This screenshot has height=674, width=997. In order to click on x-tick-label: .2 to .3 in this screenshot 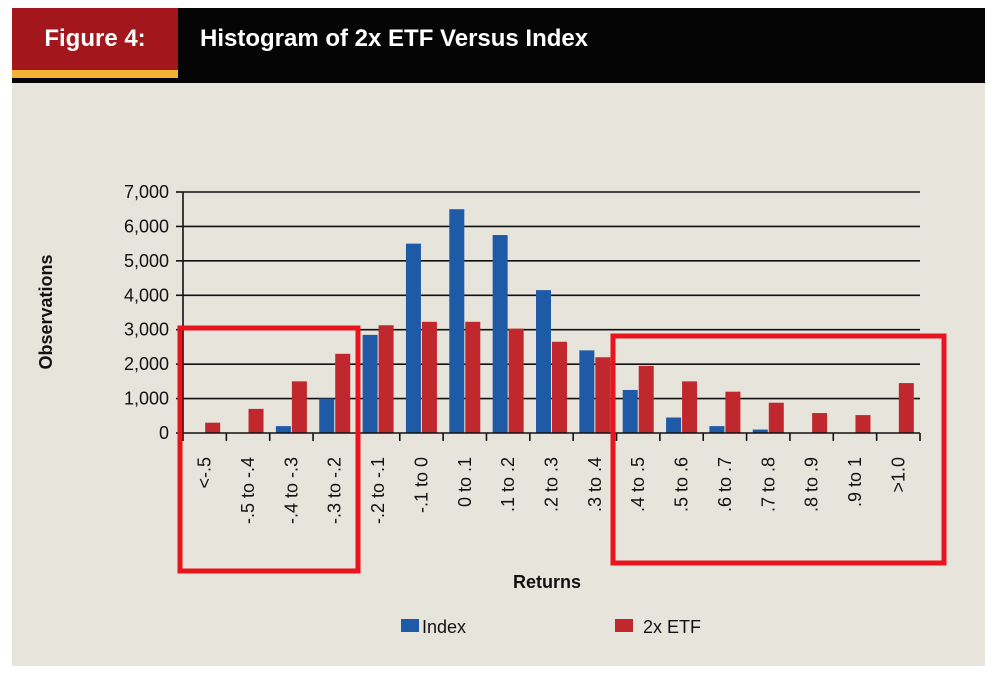, I will do `click(552, 484)`.